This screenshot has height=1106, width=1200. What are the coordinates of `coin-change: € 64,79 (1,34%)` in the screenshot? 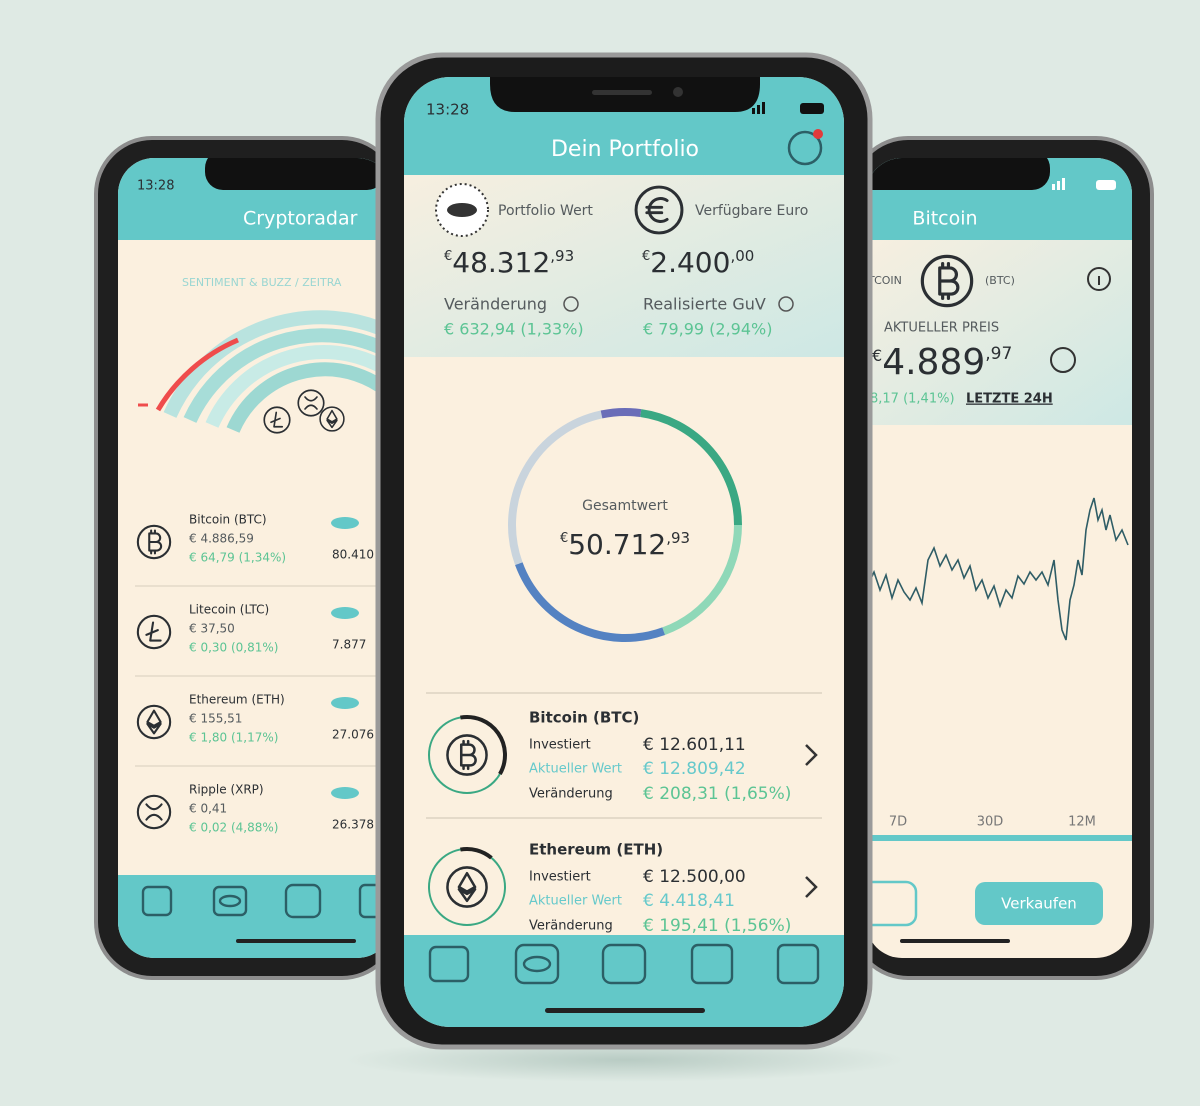 It's located at (237, 558).